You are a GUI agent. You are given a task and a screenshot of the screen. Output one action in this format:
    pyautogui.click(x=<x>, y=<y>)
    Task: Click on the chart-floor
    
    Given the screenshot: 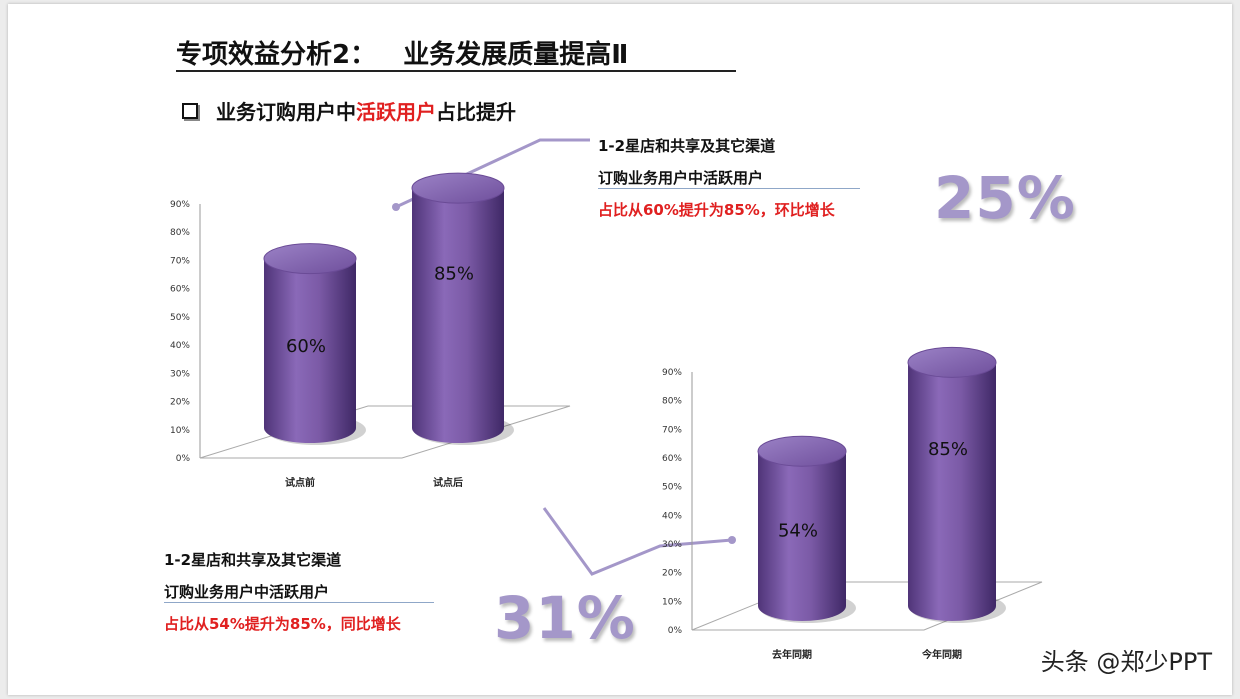 What is the action you would take?
    pyautogui.click(x=385, y=432)
    